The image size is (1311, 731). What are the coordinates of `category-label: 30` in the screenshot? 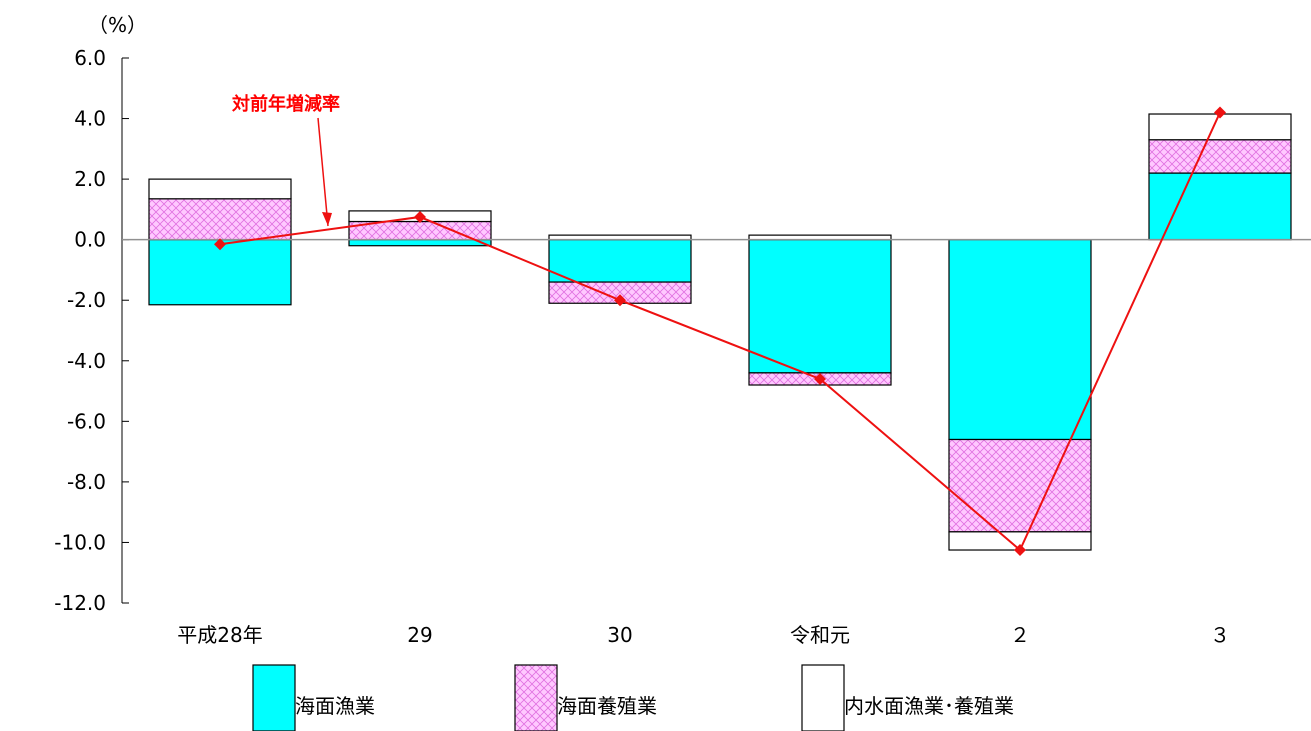 It's located at (619, 635).